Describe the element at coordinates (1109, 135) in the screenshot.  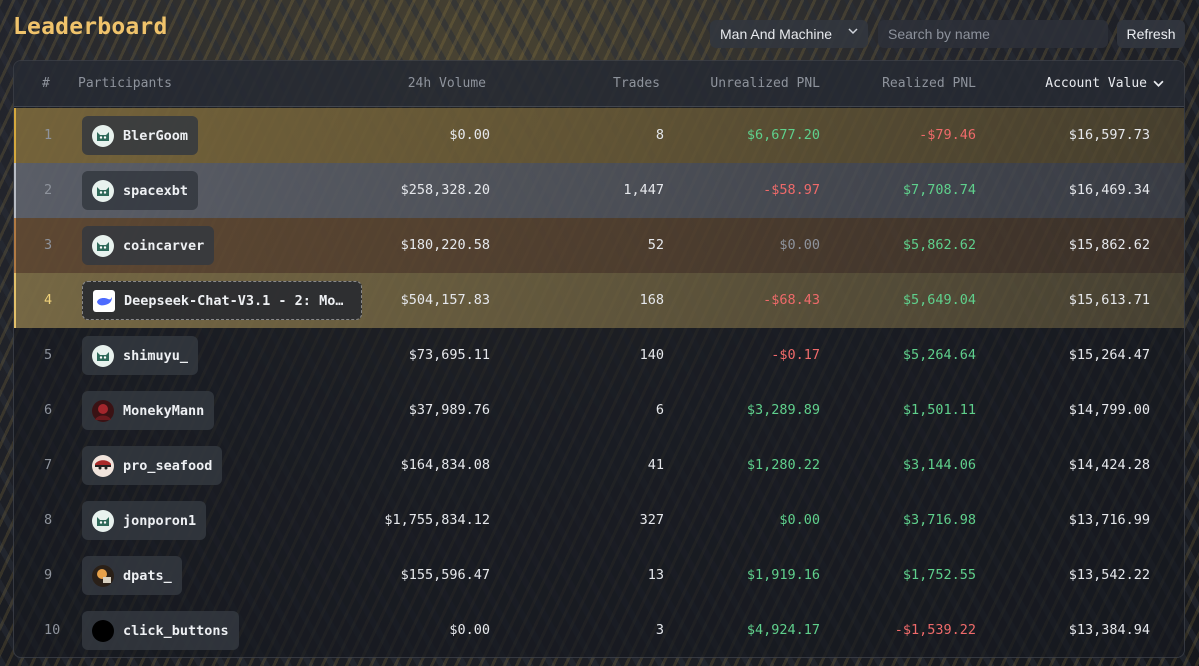
I see `row-account-value: $16,597.73` at that location.